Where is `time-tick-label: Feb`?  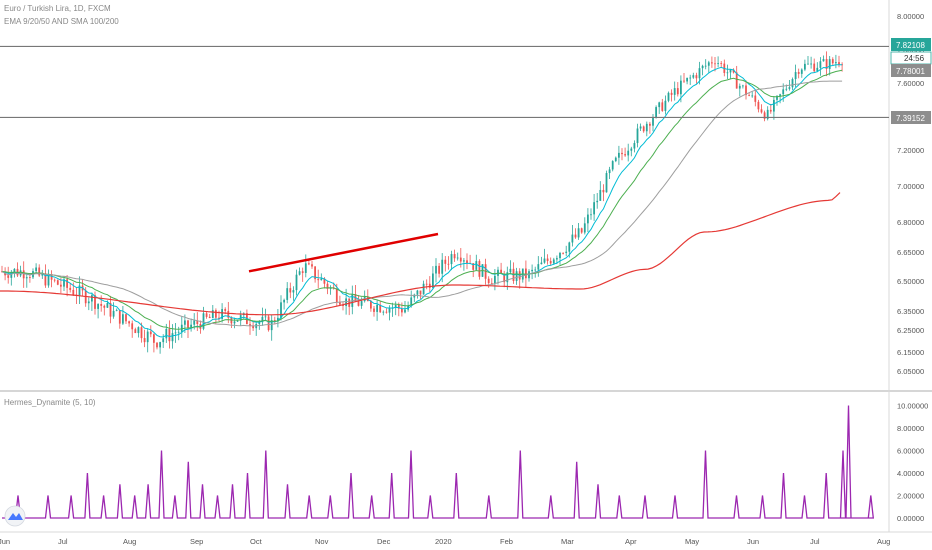
time-tick-label: Feb is located at coordinates (506, 541).